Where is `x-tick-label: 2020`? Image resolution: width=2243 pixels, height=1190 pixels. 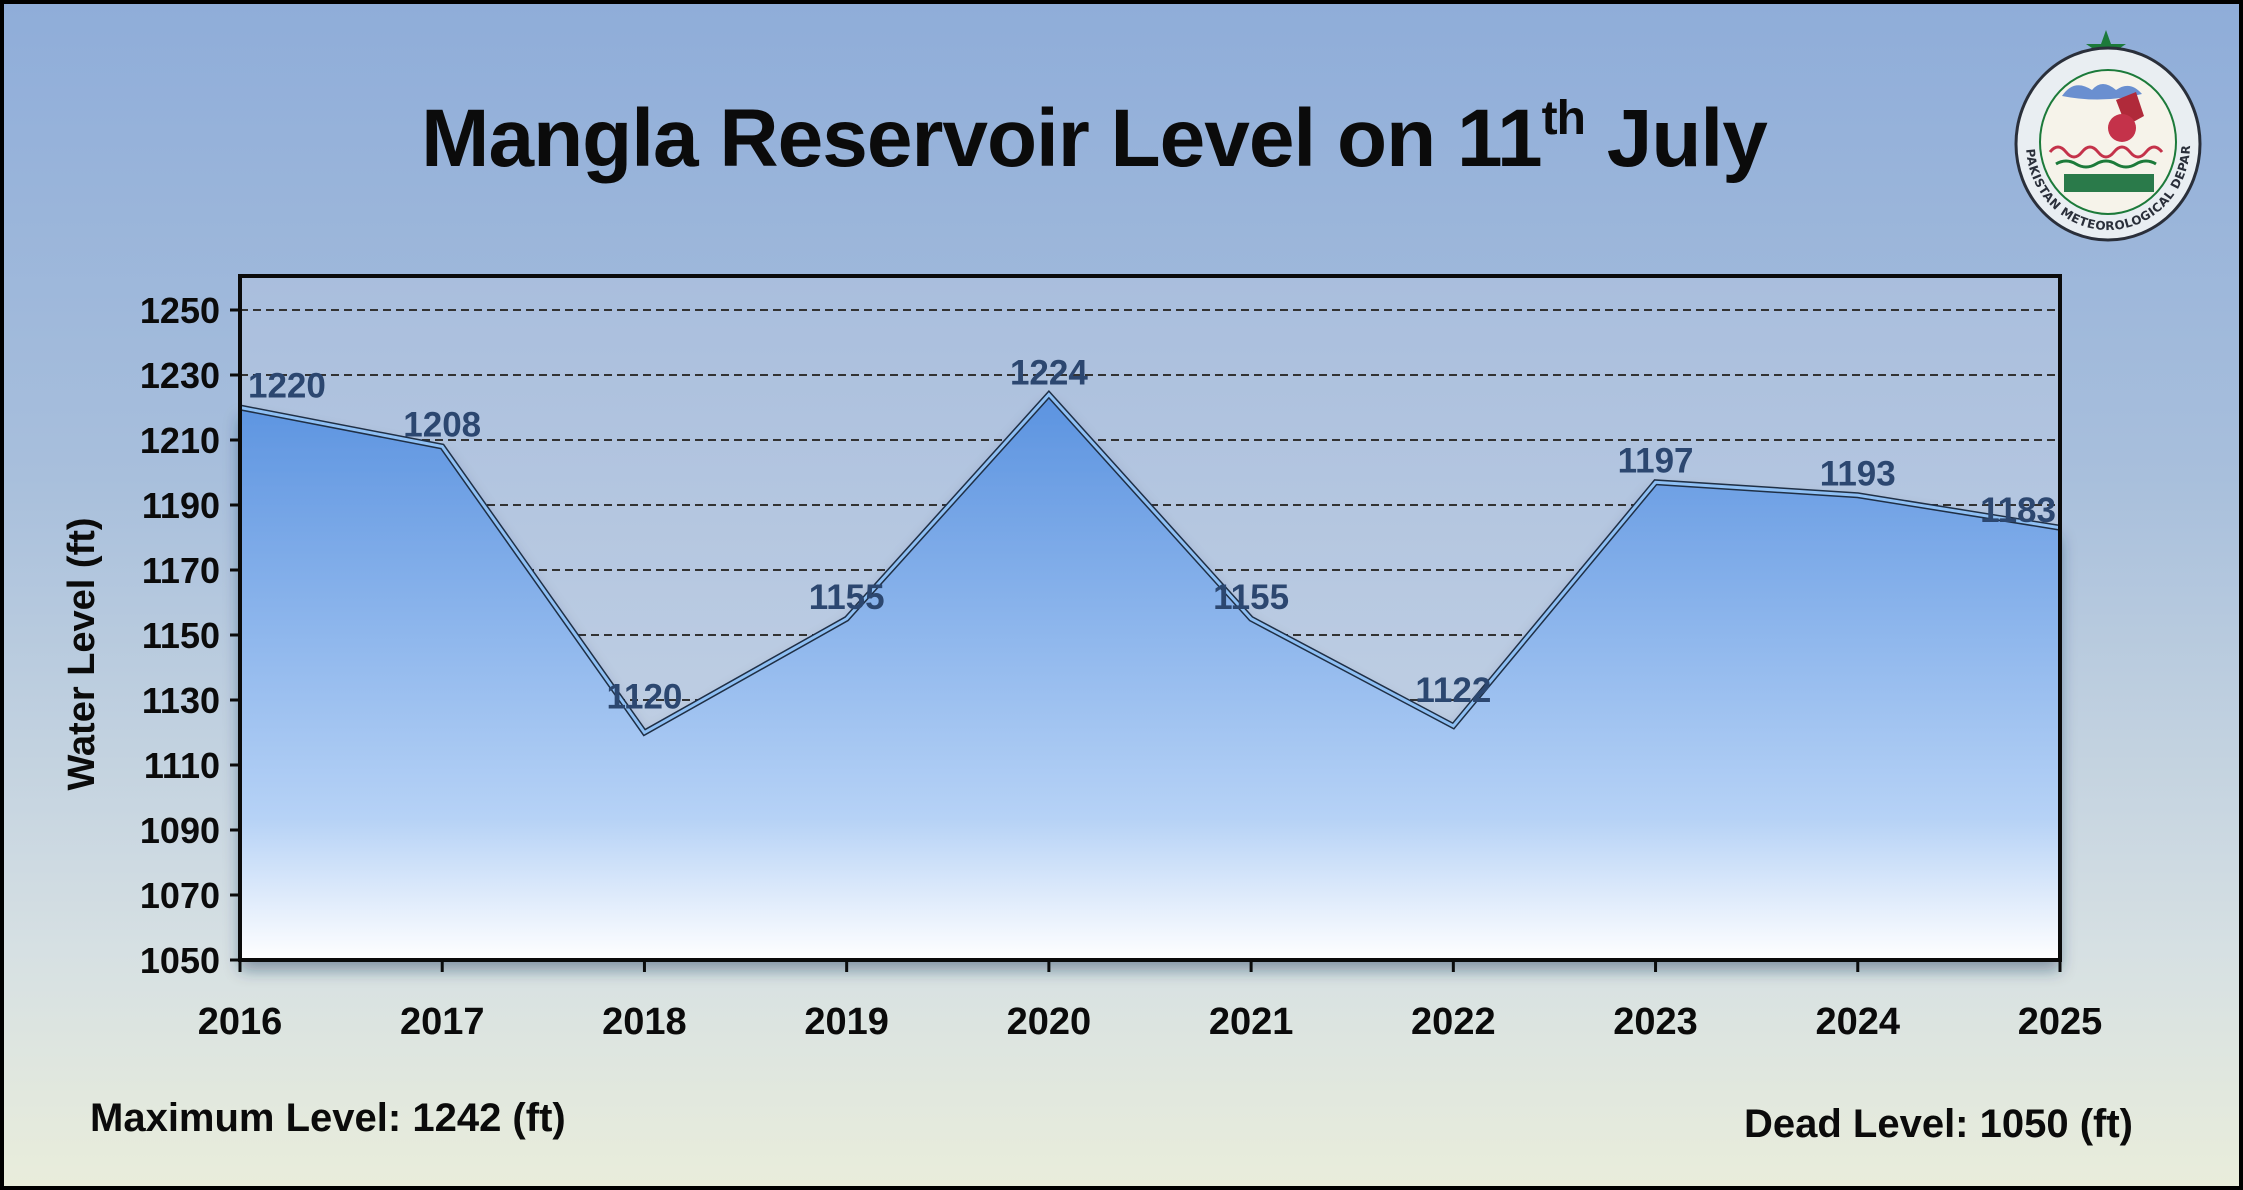 x-tick-label: 2020 is located at coordinates (1049, 1022).